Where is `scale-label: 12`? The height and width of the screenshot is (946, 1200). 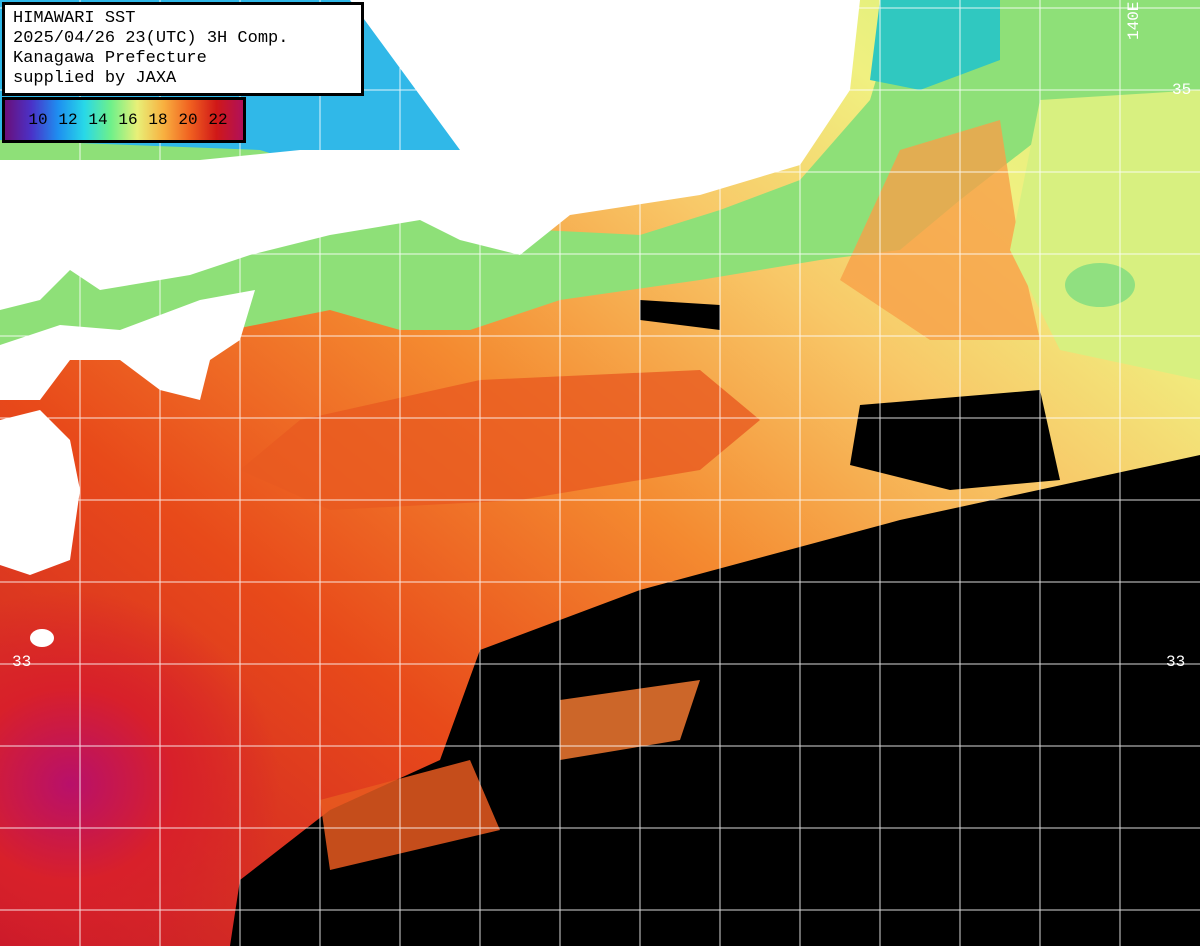
scale-label: 12 is located at coordinates (68, 120).